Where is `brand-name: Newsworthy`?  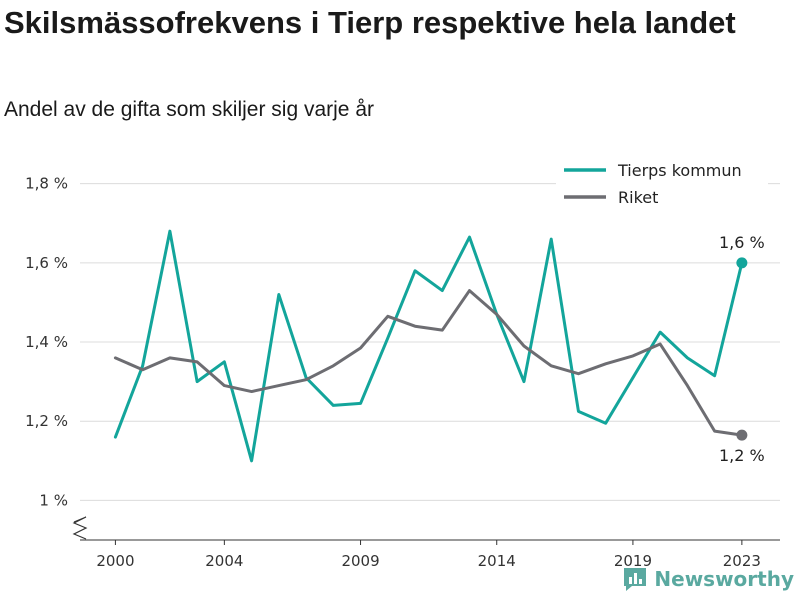
brand-name: Newsworthy is located at coordinates (724, 579).